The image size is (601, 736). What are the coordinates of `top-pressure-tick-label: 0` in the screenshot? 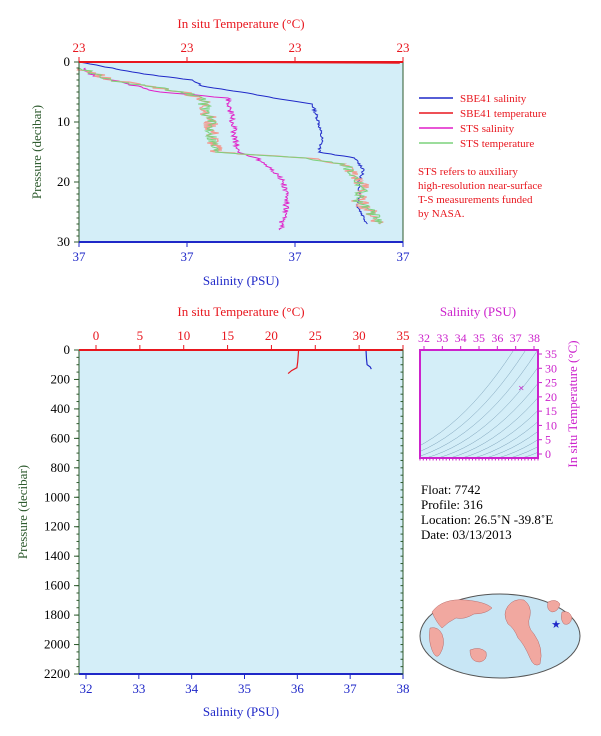 It's located at (67, 61).